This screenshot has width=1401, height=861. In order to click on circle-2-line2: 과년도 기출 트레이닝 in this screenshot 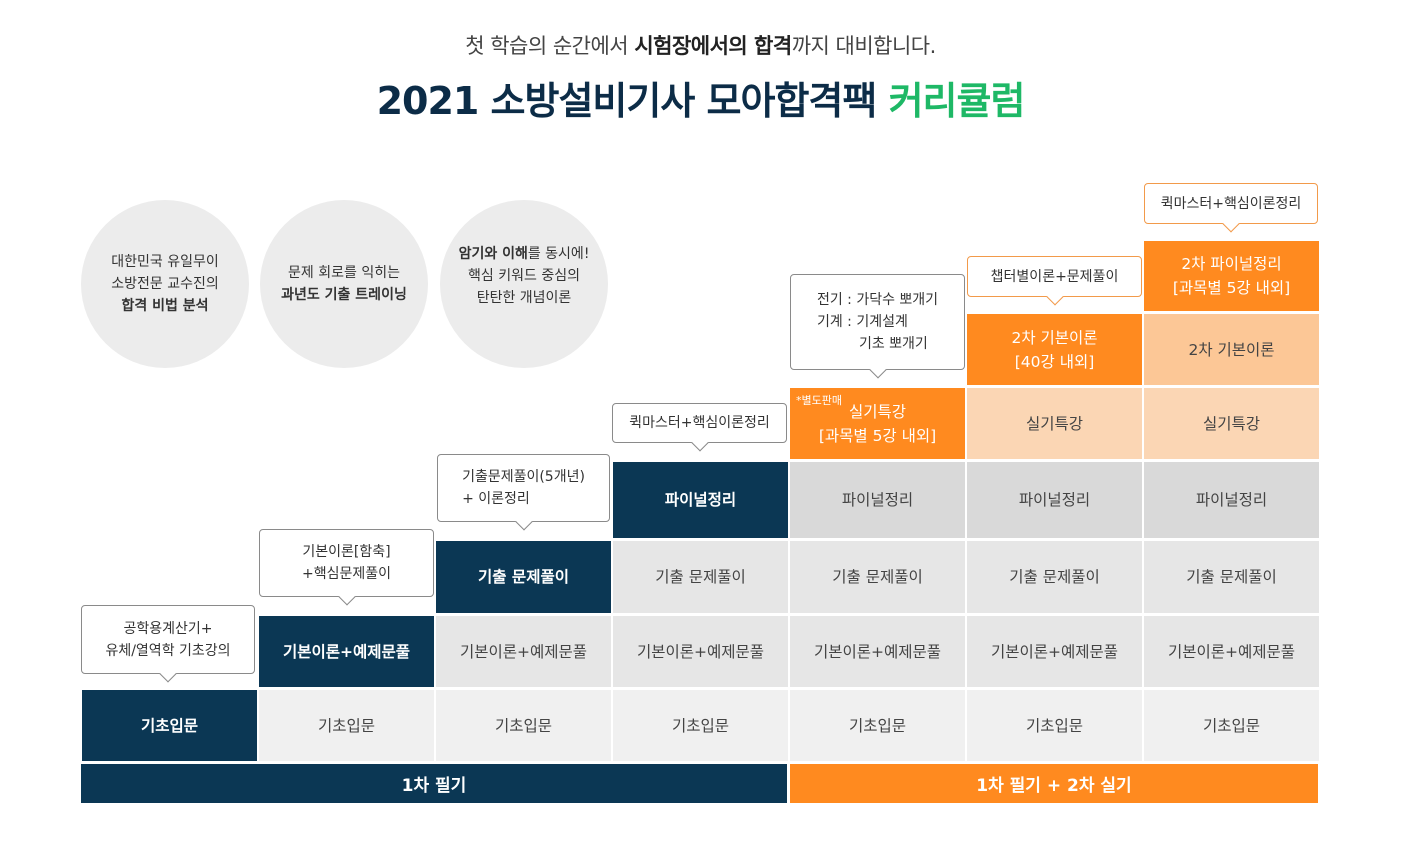, I will do `click(344, 295)`.